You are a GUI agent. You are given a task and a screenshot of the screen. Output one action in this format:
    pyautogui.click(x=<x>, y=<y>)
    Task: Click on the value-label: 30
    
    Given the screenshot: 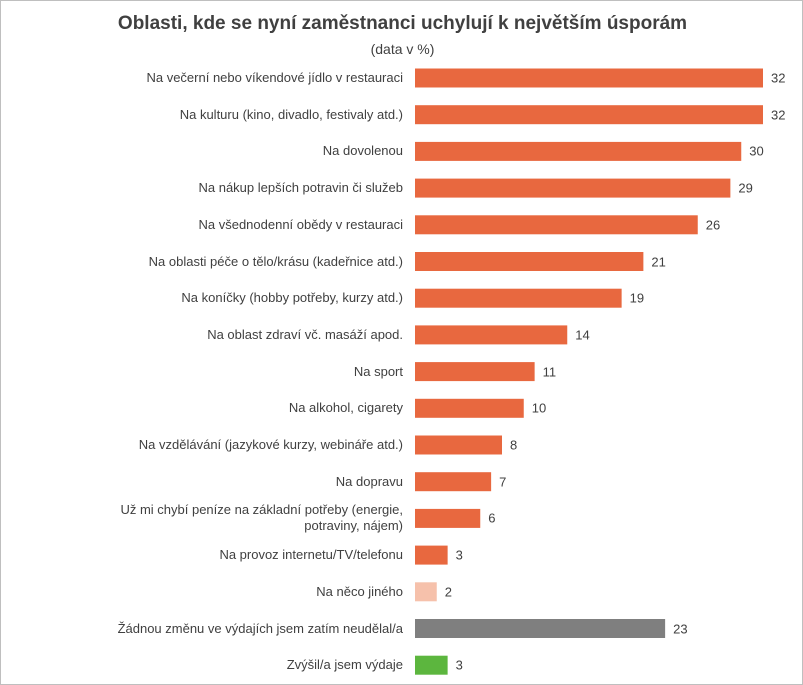 What is the action you would take?
    pyautogui.click(x=756, y=151)
    